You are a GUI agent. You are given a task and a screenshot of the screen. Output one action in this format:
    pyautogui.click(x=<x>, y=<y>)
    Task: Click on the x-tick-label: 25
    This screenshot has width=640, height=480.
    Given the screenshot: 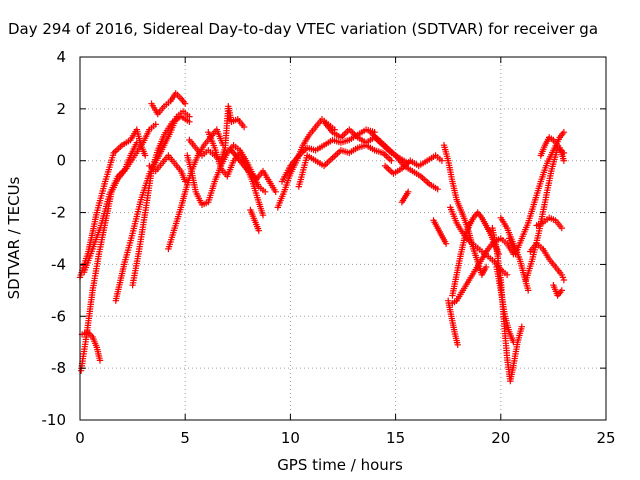 What is the action you would take?
    pyautogui.click(x=605, y=438)
    